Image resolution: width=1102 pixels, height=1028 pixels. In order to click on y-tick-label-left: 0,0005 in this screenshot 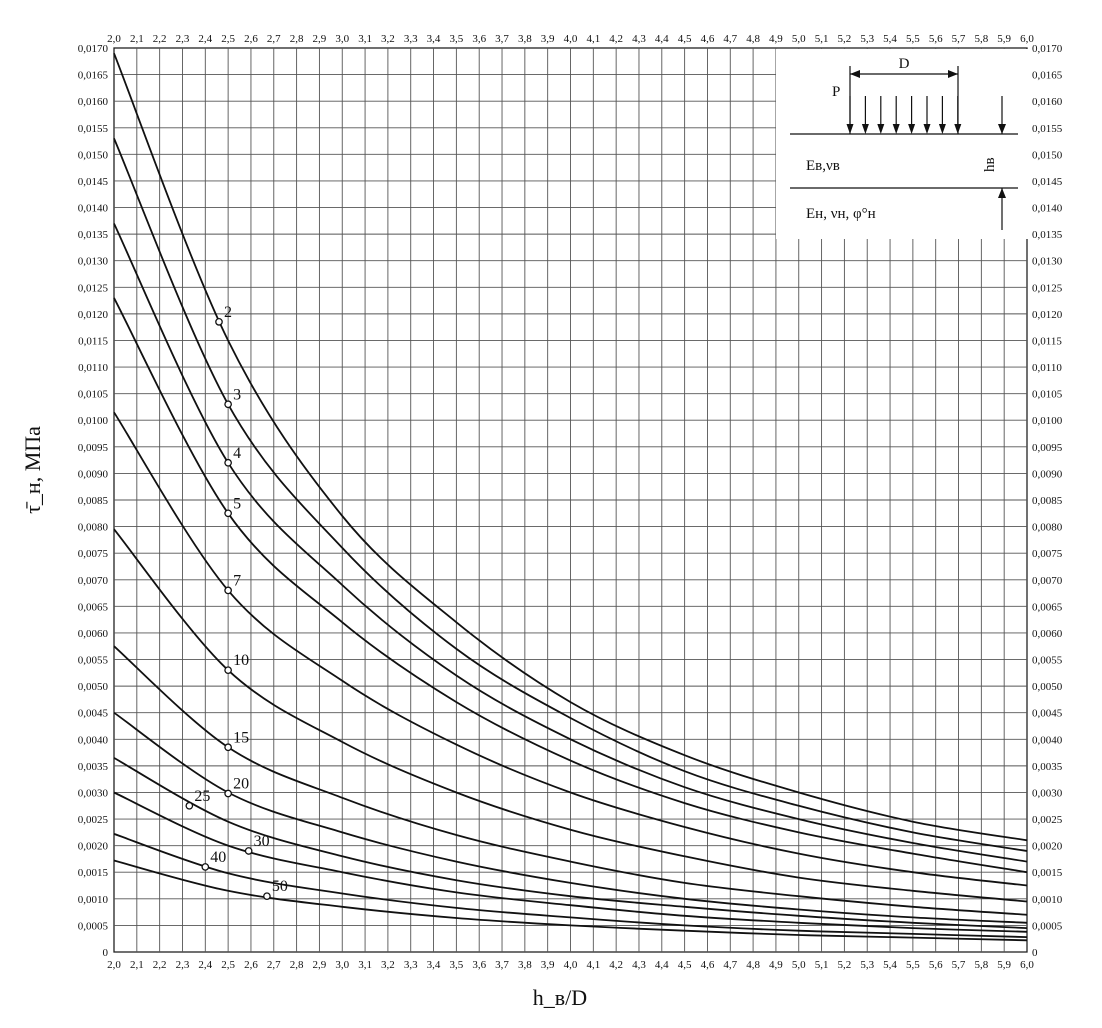, I will do `click(93, 926)`.